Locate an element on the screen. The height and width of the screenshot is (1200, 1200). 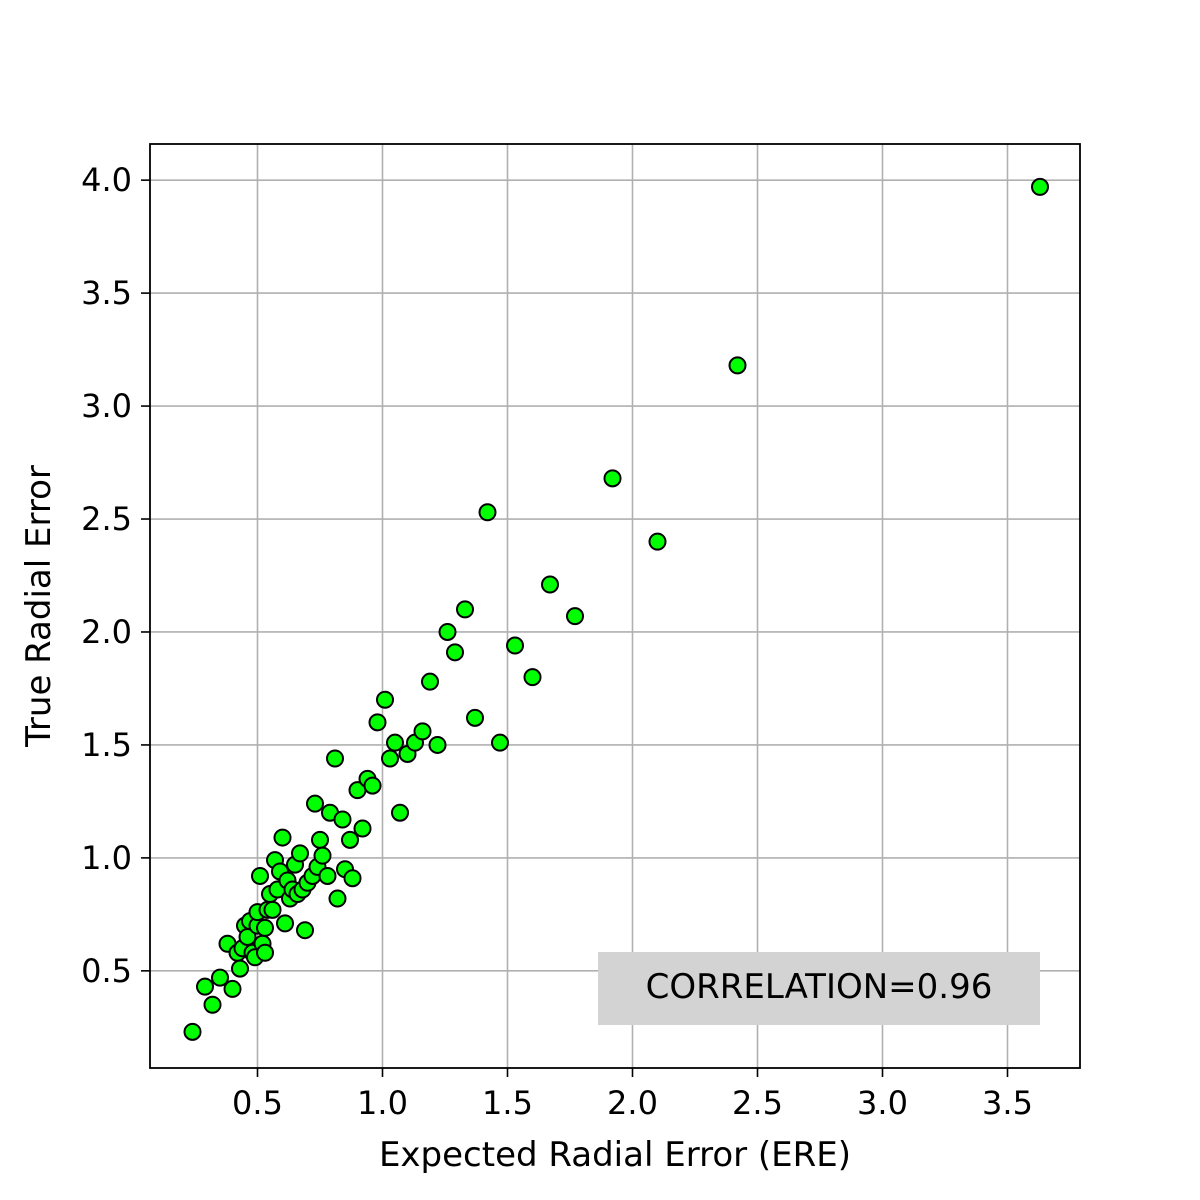
x-tick-label: 3.5 is located at coordinates (1007, 1103).